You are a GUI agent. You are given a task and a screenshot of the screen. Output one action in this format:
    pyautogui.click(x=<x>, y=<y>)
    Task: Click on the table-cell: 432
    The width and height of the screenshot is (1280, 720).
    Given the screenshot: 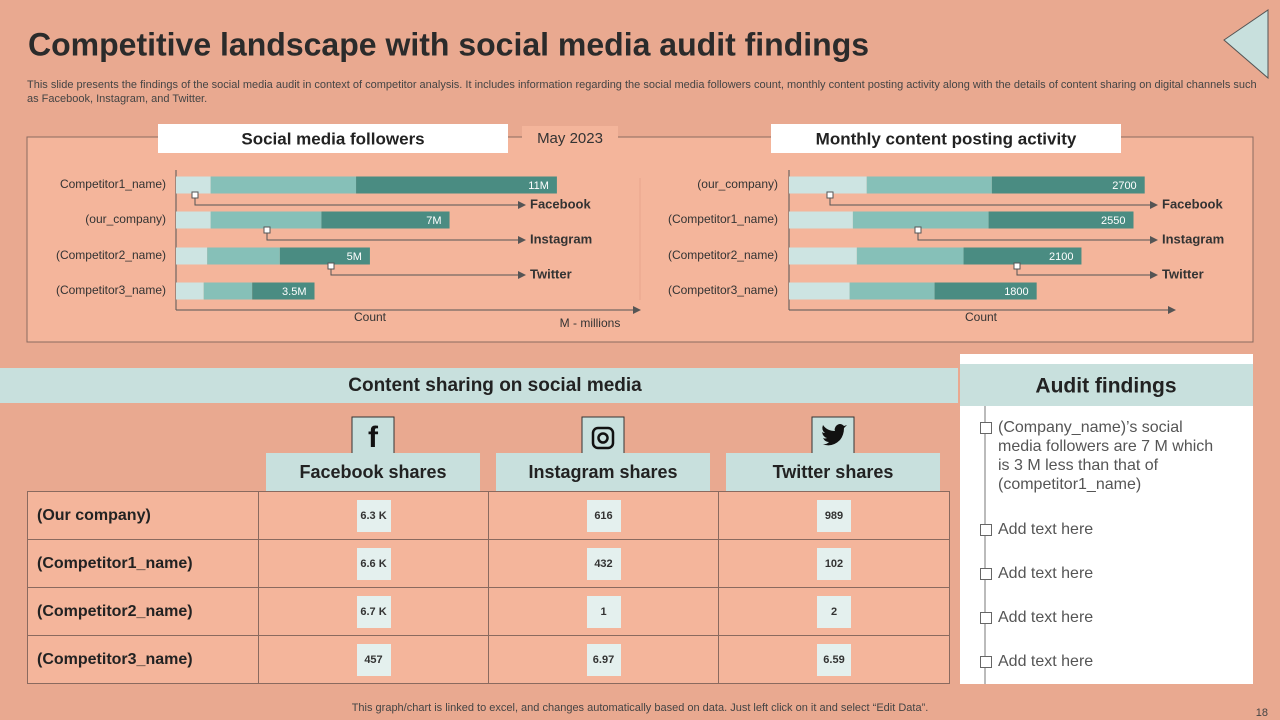 What is the action you would take?
    pyautogui.click(x=603, y=563)
    